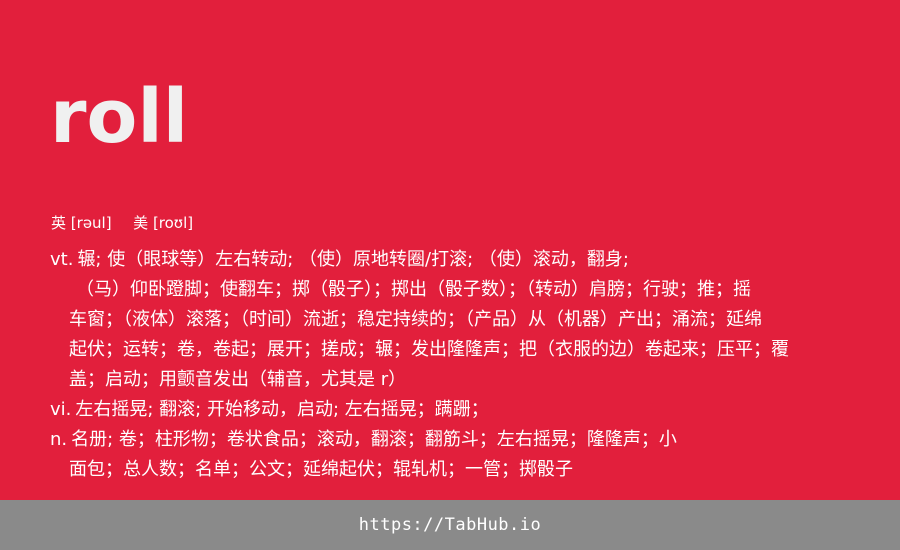  Describe the element at coordinates (238, 379) in the screenshot. I see `definition-line: 盖；启动；用颤音发出（辅音，尤其是 r）` at that location.